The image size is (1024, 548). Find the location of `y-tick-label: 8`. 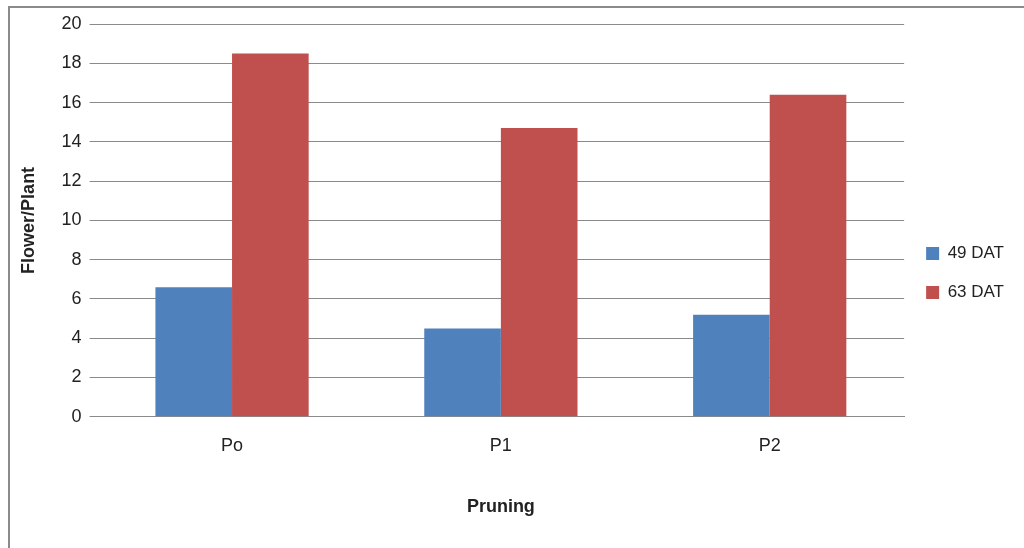

y-tick-label: 8 is located at coordinates (76, 258).